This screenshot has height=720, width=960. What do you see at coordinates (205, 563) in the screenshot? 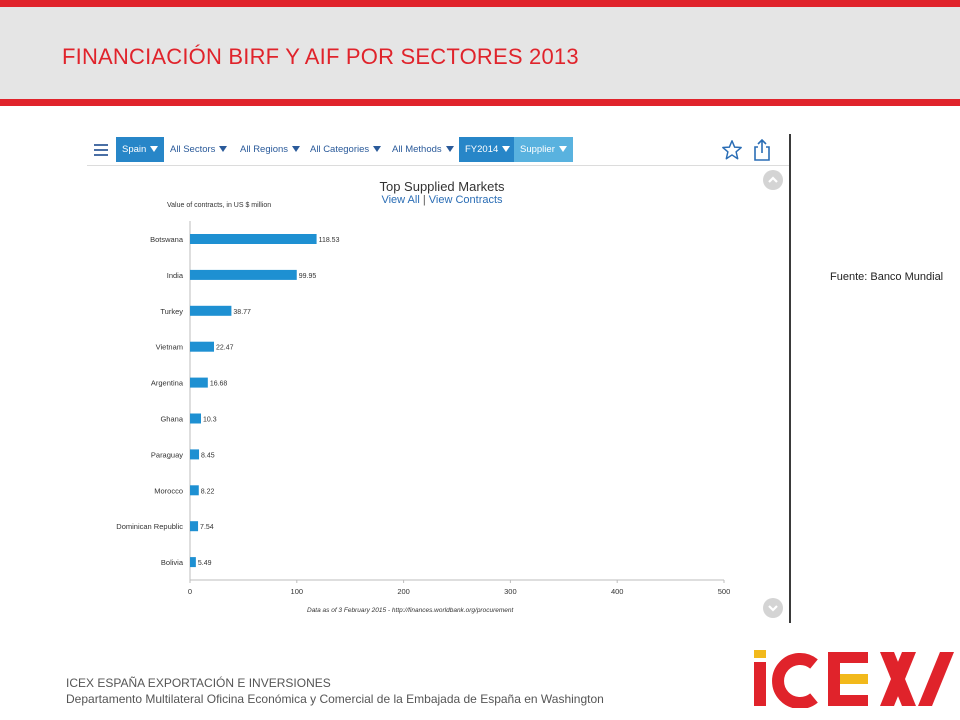
I see `data-label: 5.49` at bounding box center [205, 563].